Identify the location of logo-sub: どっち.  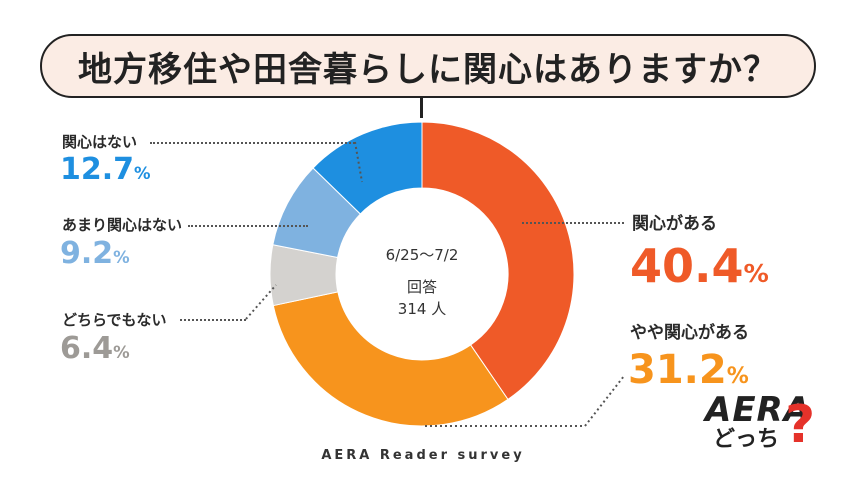
(746, 439).